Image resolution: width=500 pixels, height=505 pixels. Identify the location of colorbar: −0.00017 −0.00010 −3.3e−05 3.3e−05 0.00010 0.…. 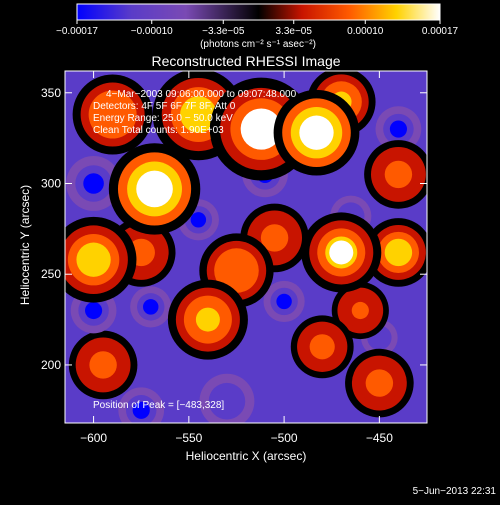
(257, 26).